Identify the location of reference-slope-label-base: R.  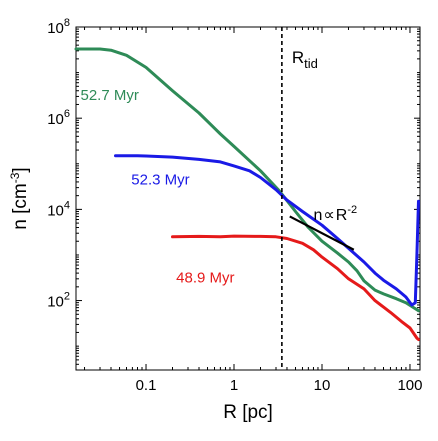
(342, 215).